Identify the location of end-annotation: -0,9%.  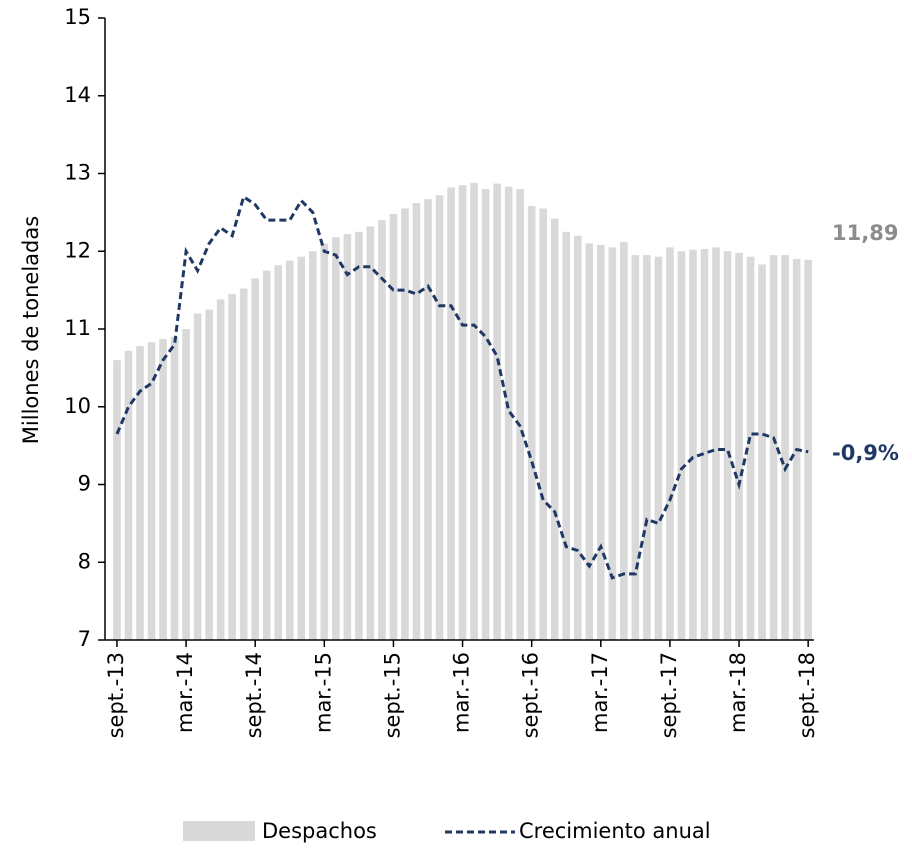
(865, 453).